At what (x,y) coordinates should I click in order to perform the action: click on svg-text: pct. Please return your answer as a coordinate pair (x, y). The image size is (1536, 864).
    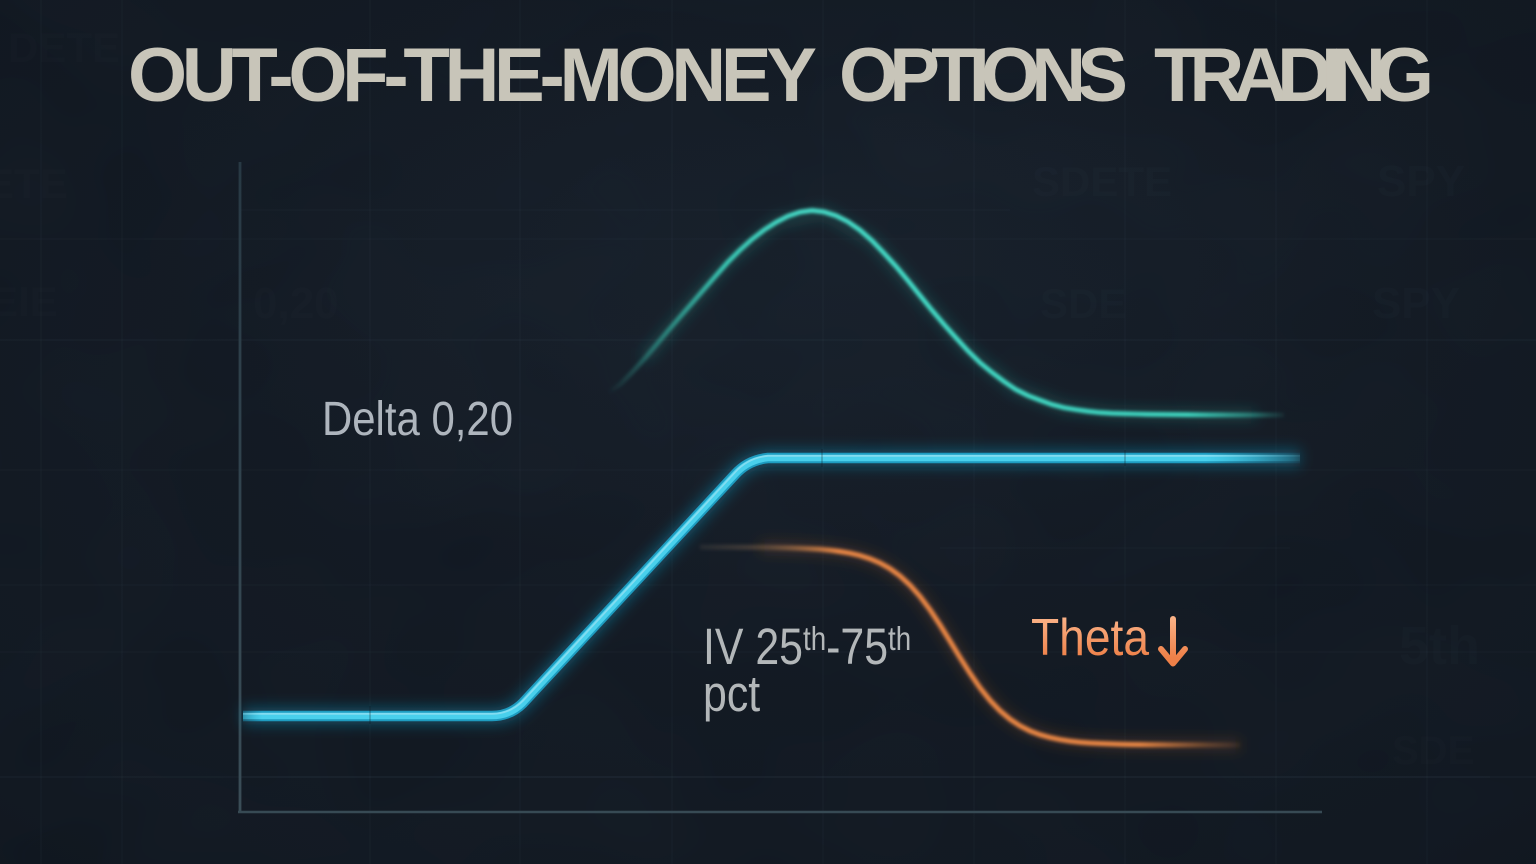
    Looking at the image, I should click on (731, 692).